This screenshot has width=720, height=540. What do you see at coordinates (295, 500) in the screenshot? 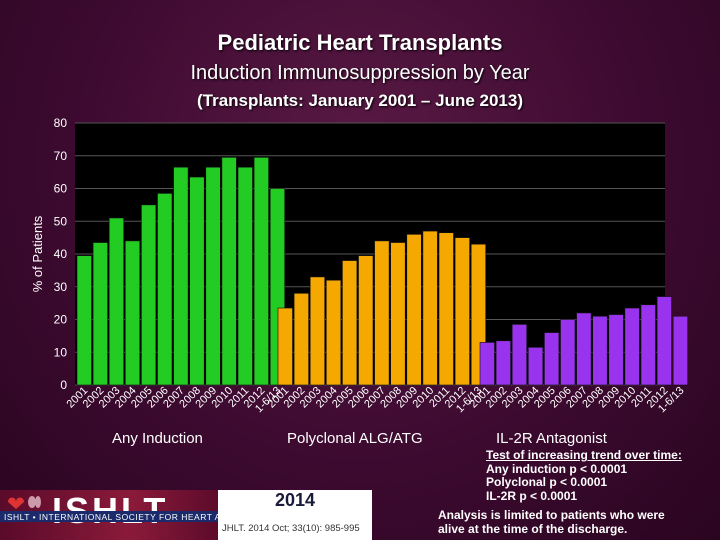
I see `logo-year: 2014` at bounding box center [295, 500].